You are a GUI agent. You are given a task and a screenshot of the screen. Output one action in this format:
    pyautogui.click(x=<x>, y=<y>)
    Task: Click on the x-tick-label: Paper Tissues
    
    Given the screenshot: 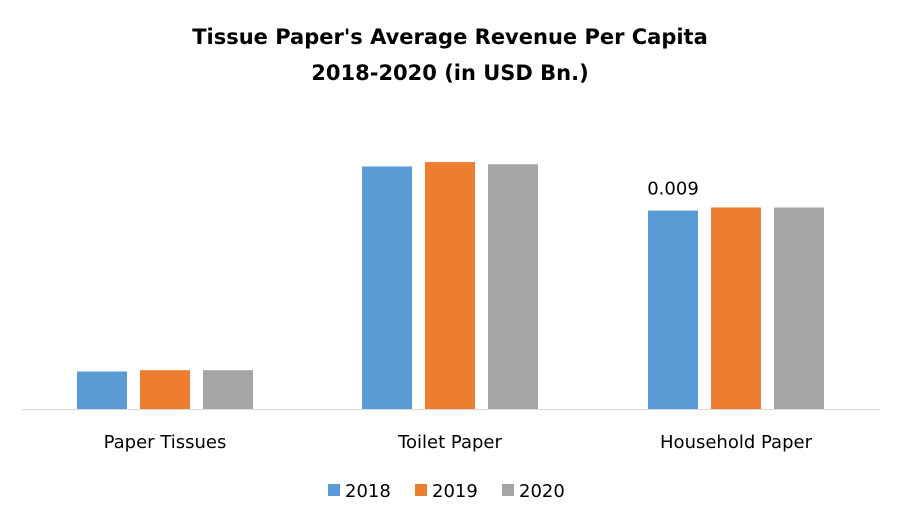 What is the action you would take?
    pyautogui.click(x=165, y=442)
    